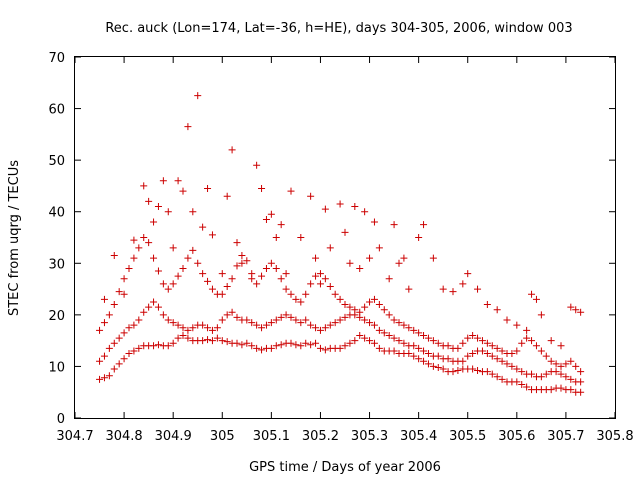  What do you see at coordinates (56, 213) in the screenshot?
I see `y-tick-label: 40` at bounding box center [56, 213].